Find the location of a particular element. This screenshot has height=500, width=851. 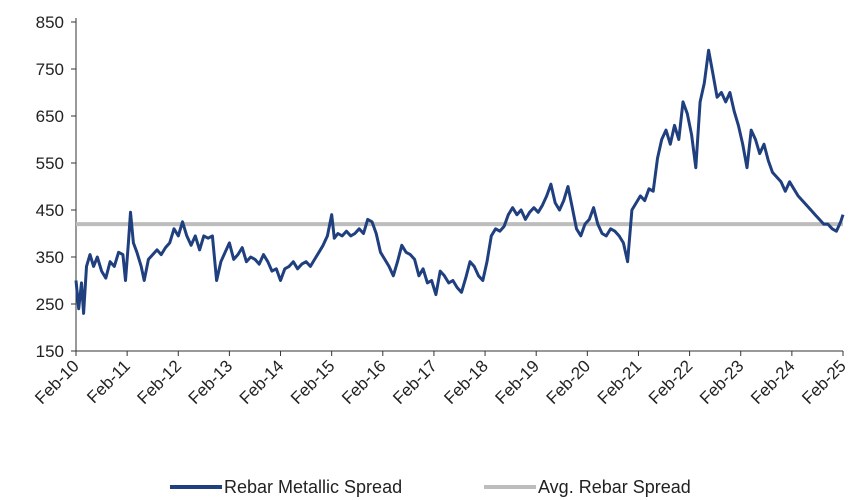

x-tick-label: Feb-24 is located at coordinates (773, 382).